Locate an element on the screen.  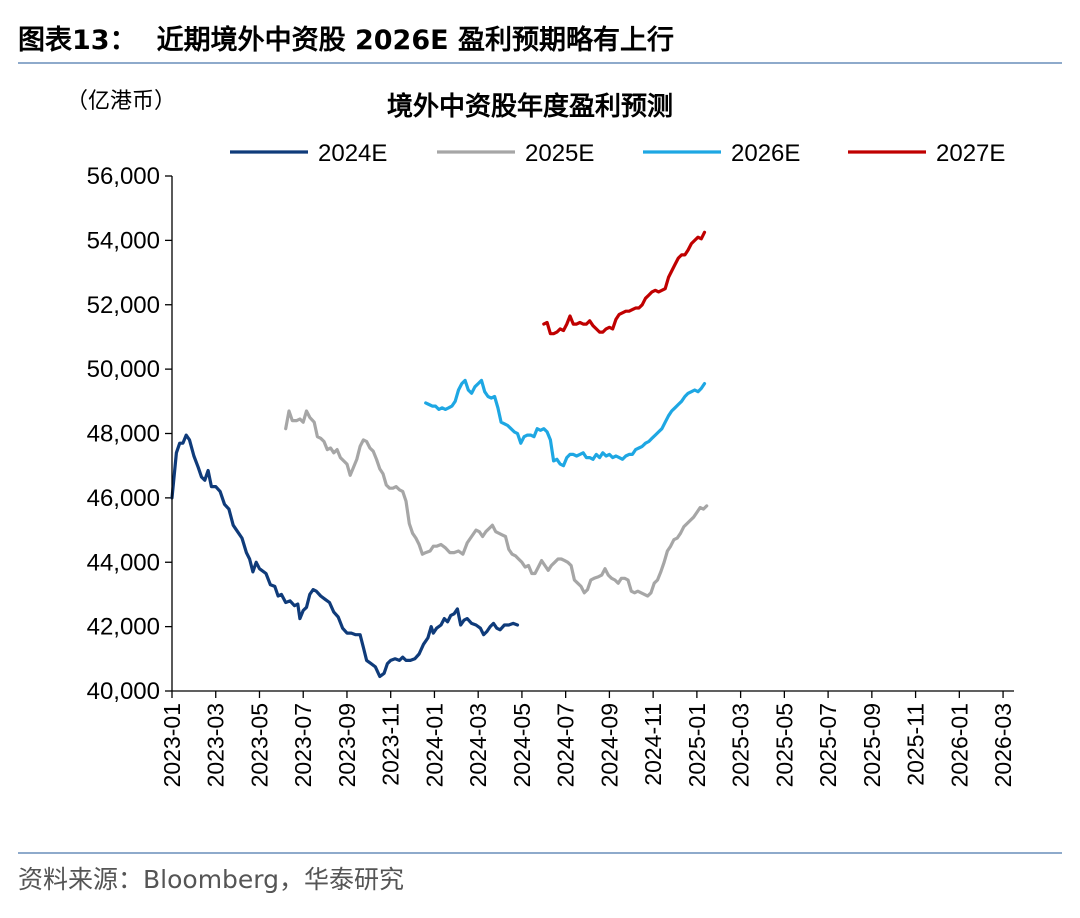
x-tick-label: 2023-07 is located at coordinates (303, 745).